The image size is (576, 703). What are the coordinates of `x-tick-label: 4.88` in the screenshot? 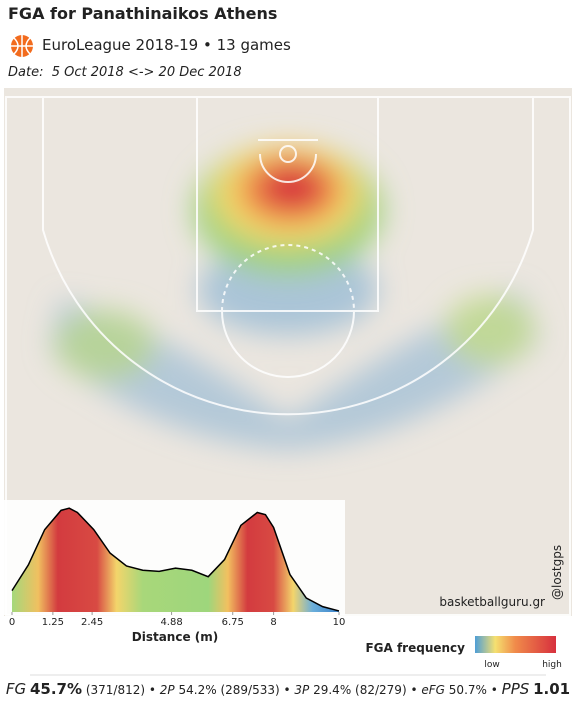 It's located at (171, 622).